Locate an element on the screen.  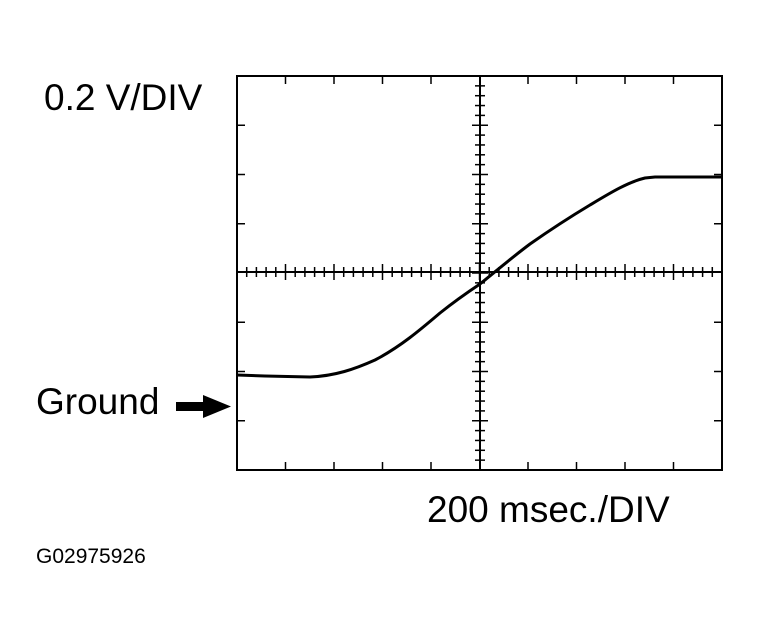
ground-label: Ground is located at coordinates (97, 401).